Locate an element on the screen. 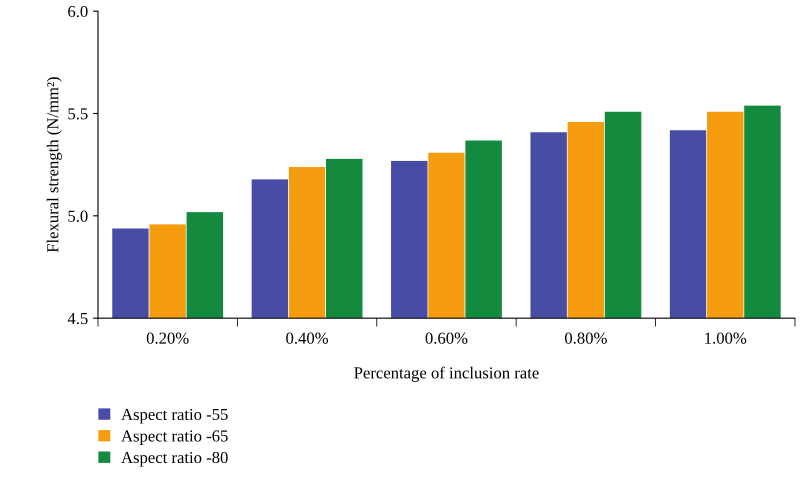 Image resolution: width=803 pixels, height=485 pixels. x-axis-title: Percentage of inclusion rate is located at coordinates (446, 374).